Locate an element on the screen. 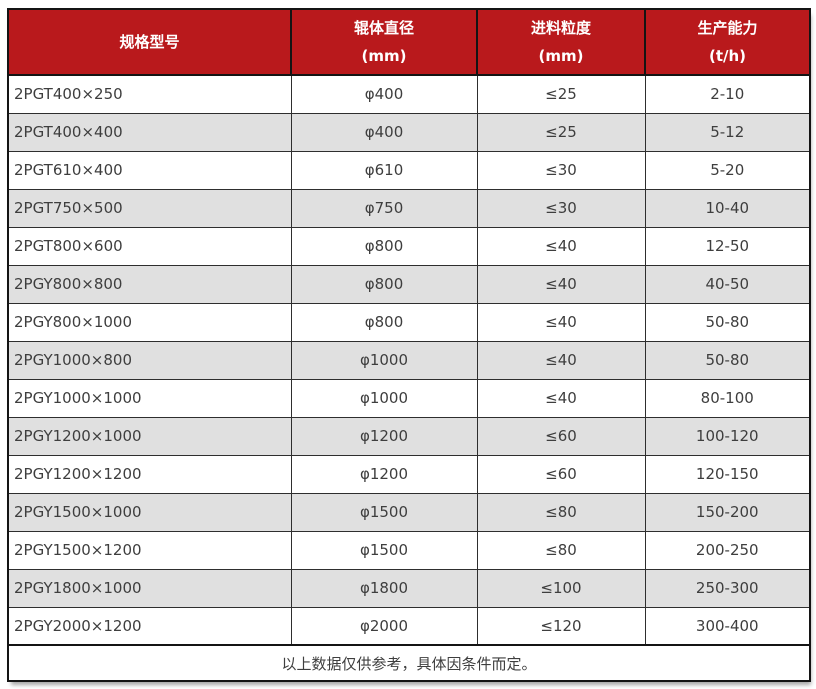  table-row: 2PGY1500×1000 φ1500 ≤80 150-200 is located at coordinates (409, 512).